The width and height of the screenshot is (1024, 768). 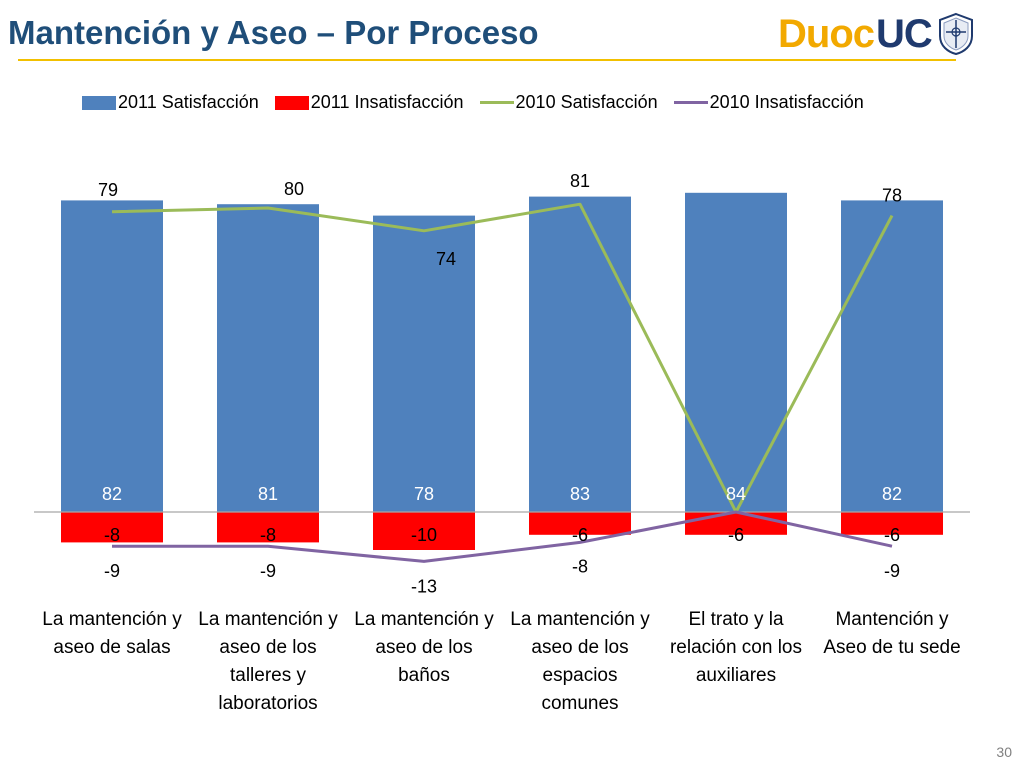 I want to click on page-number: 30, so click(x=1004, y=752).